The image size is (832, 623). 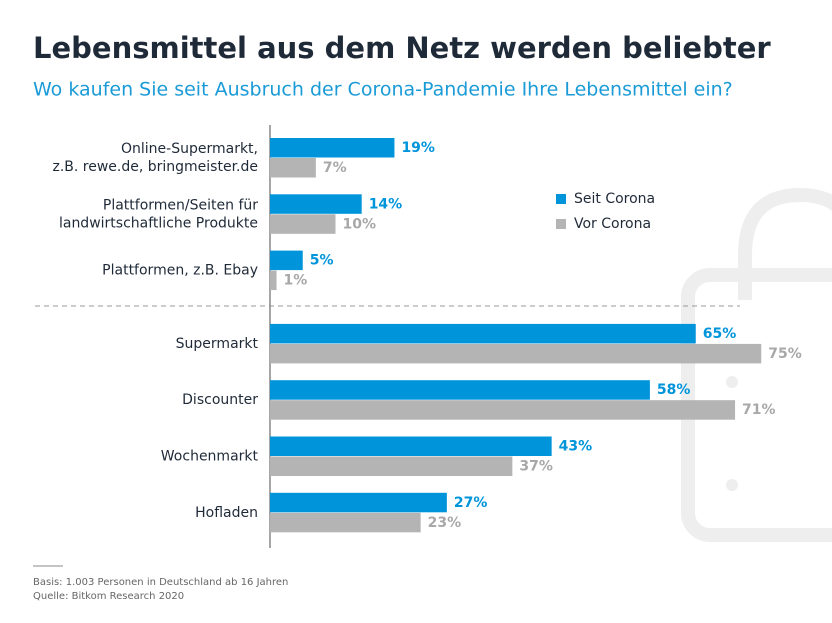 I want to click on category-label: Wochenmarkt, so click(x=210, y=457).